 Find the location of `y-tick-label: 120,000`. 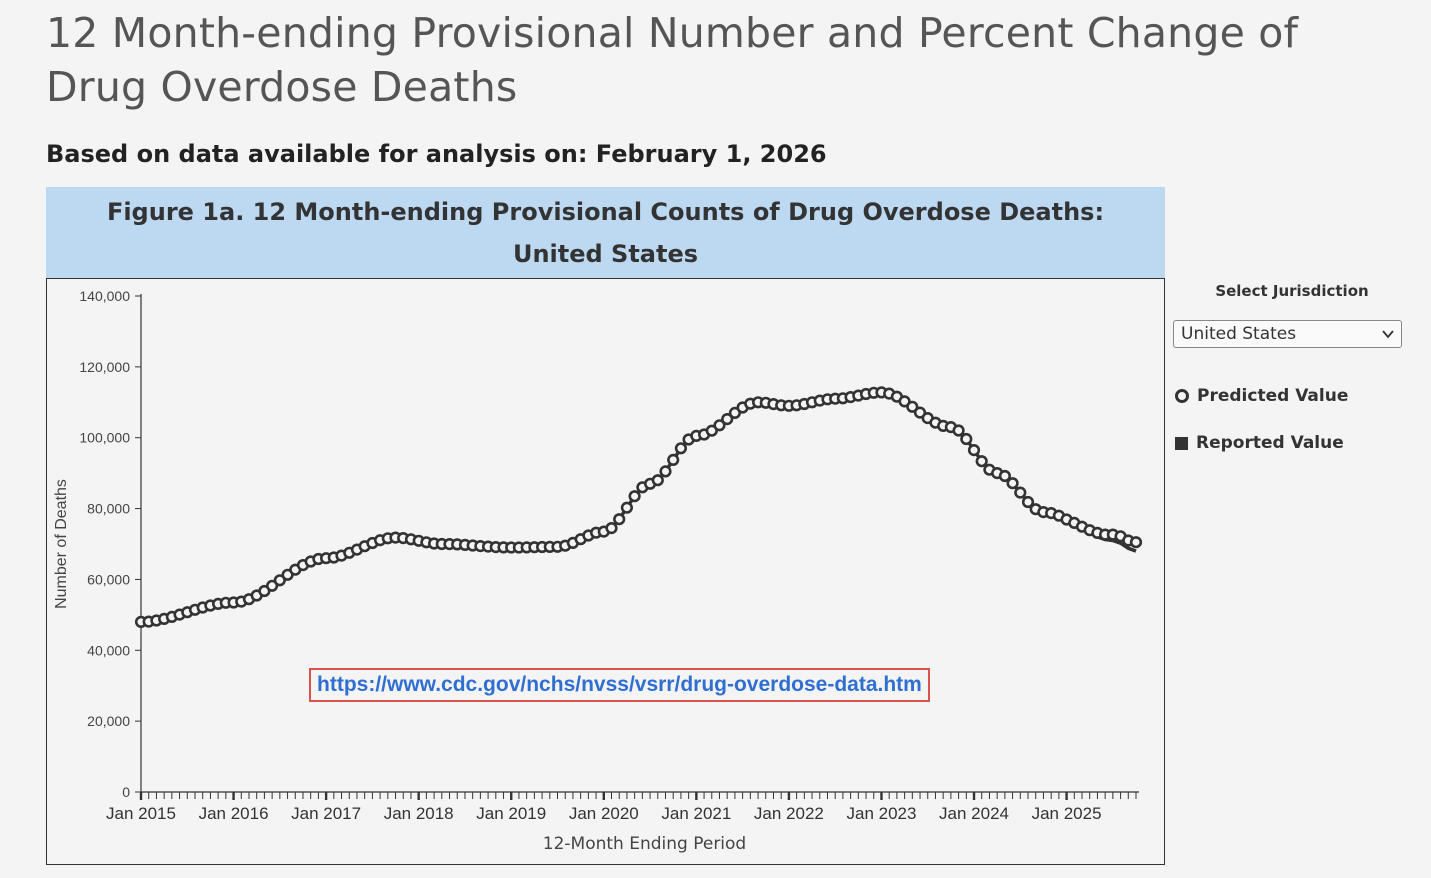

y-tick-label: 120,000 is located at coordinates (104, 367).